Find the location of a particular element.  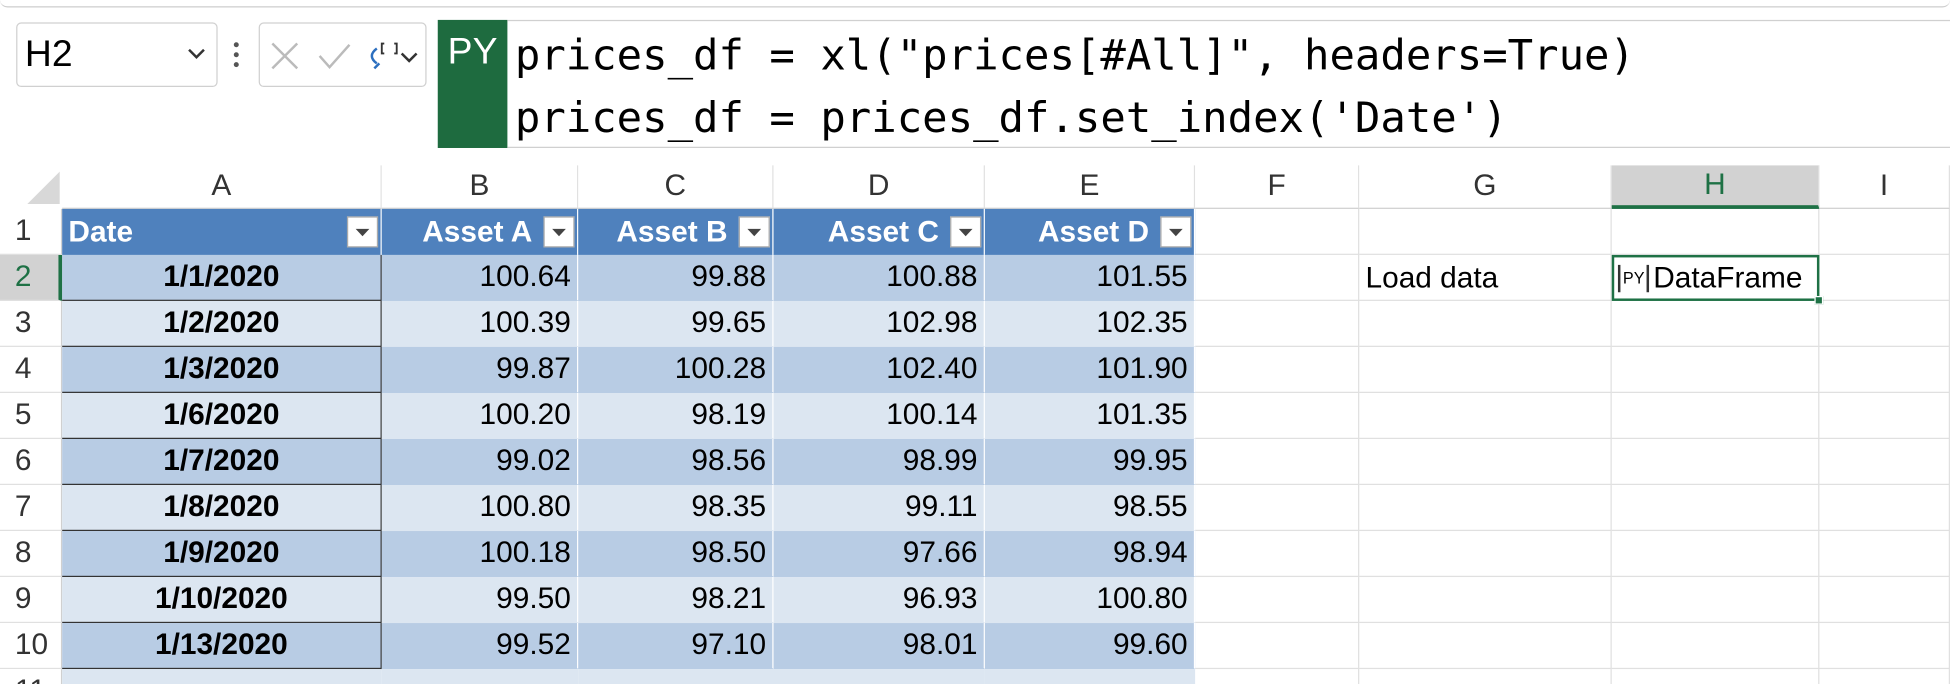

select-all is located at coordinates (39, 187).